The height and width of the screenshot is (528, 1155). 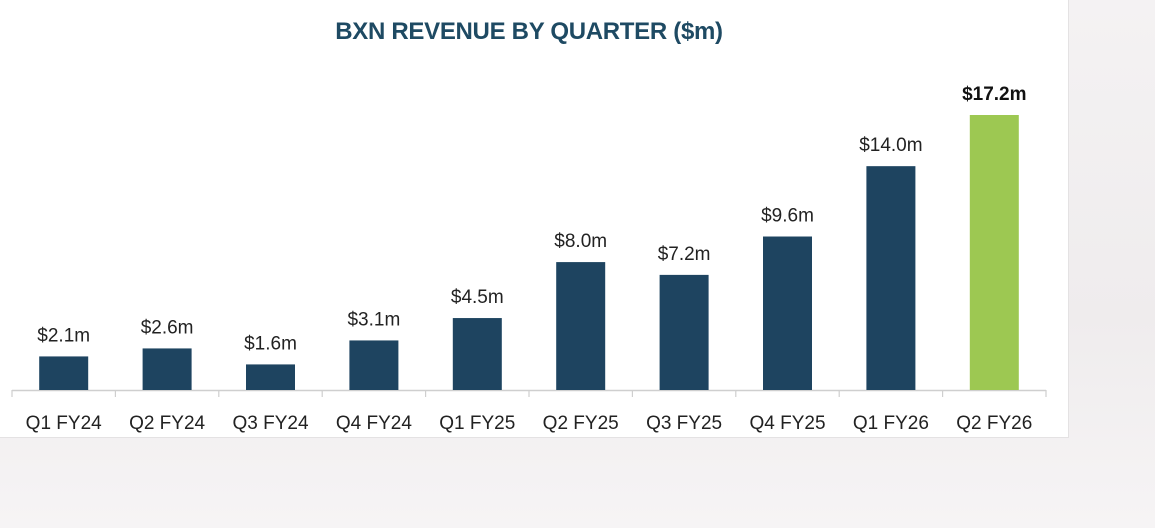 What do you see at coordinates (994, 252) in the screenshot?
I see `bar-q2-fy26` at bounding box center [994, 252].